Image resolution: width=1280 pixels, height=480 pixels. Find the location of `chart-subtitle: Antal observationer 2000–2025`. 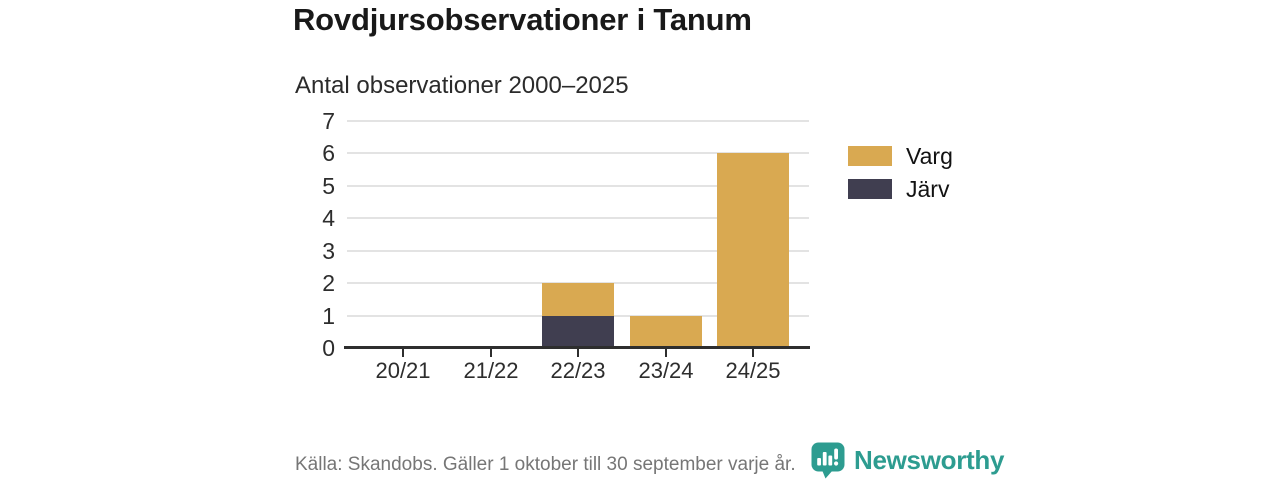

chart-subtitle: Antal observationer 2000–2025 is located at coordinates (462, 85).